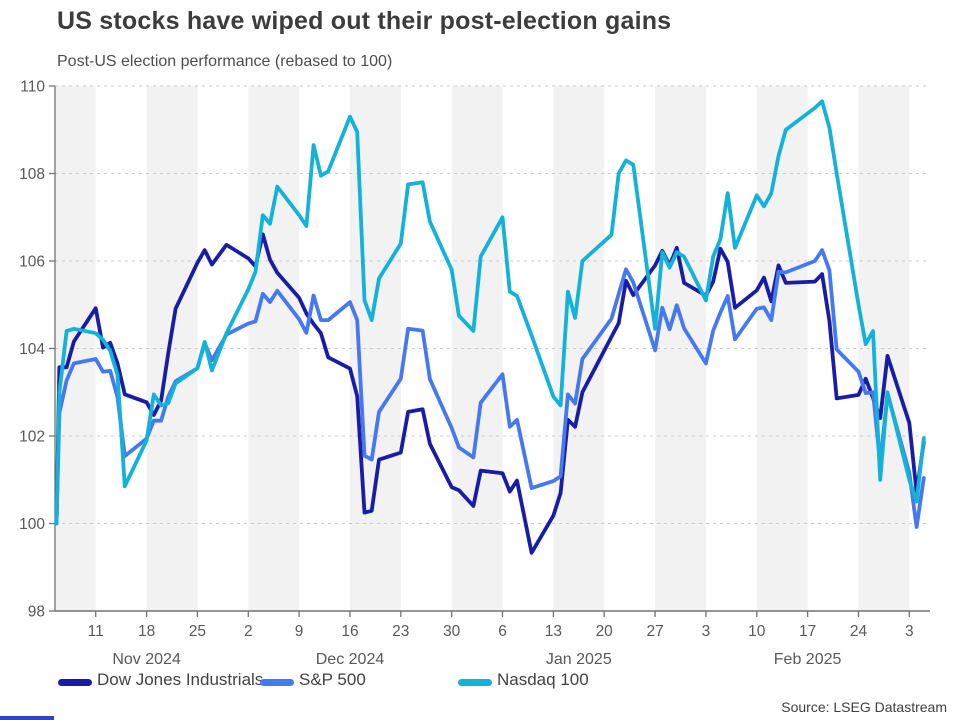 The height and width of the screenshot is (720, 960). I want to click on svg-text: 106, so click(32, 262).